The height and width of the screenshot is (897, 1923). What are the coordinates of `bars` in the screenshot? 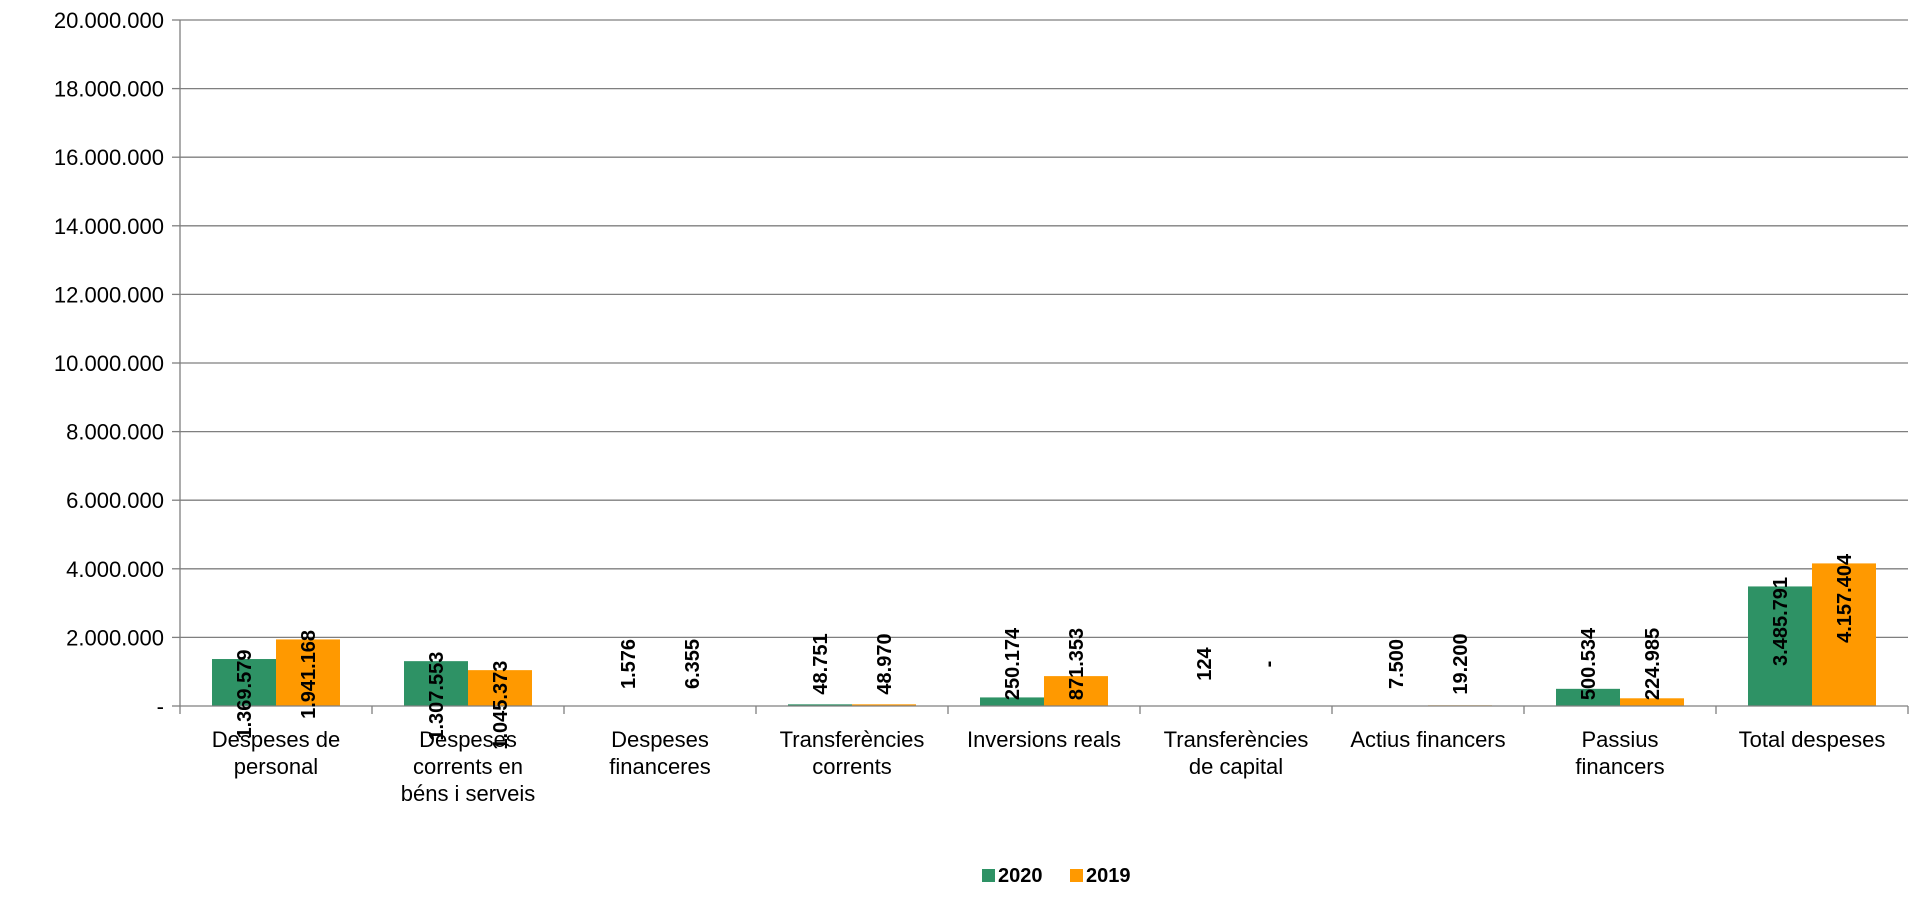 It's located at (1044, 634).